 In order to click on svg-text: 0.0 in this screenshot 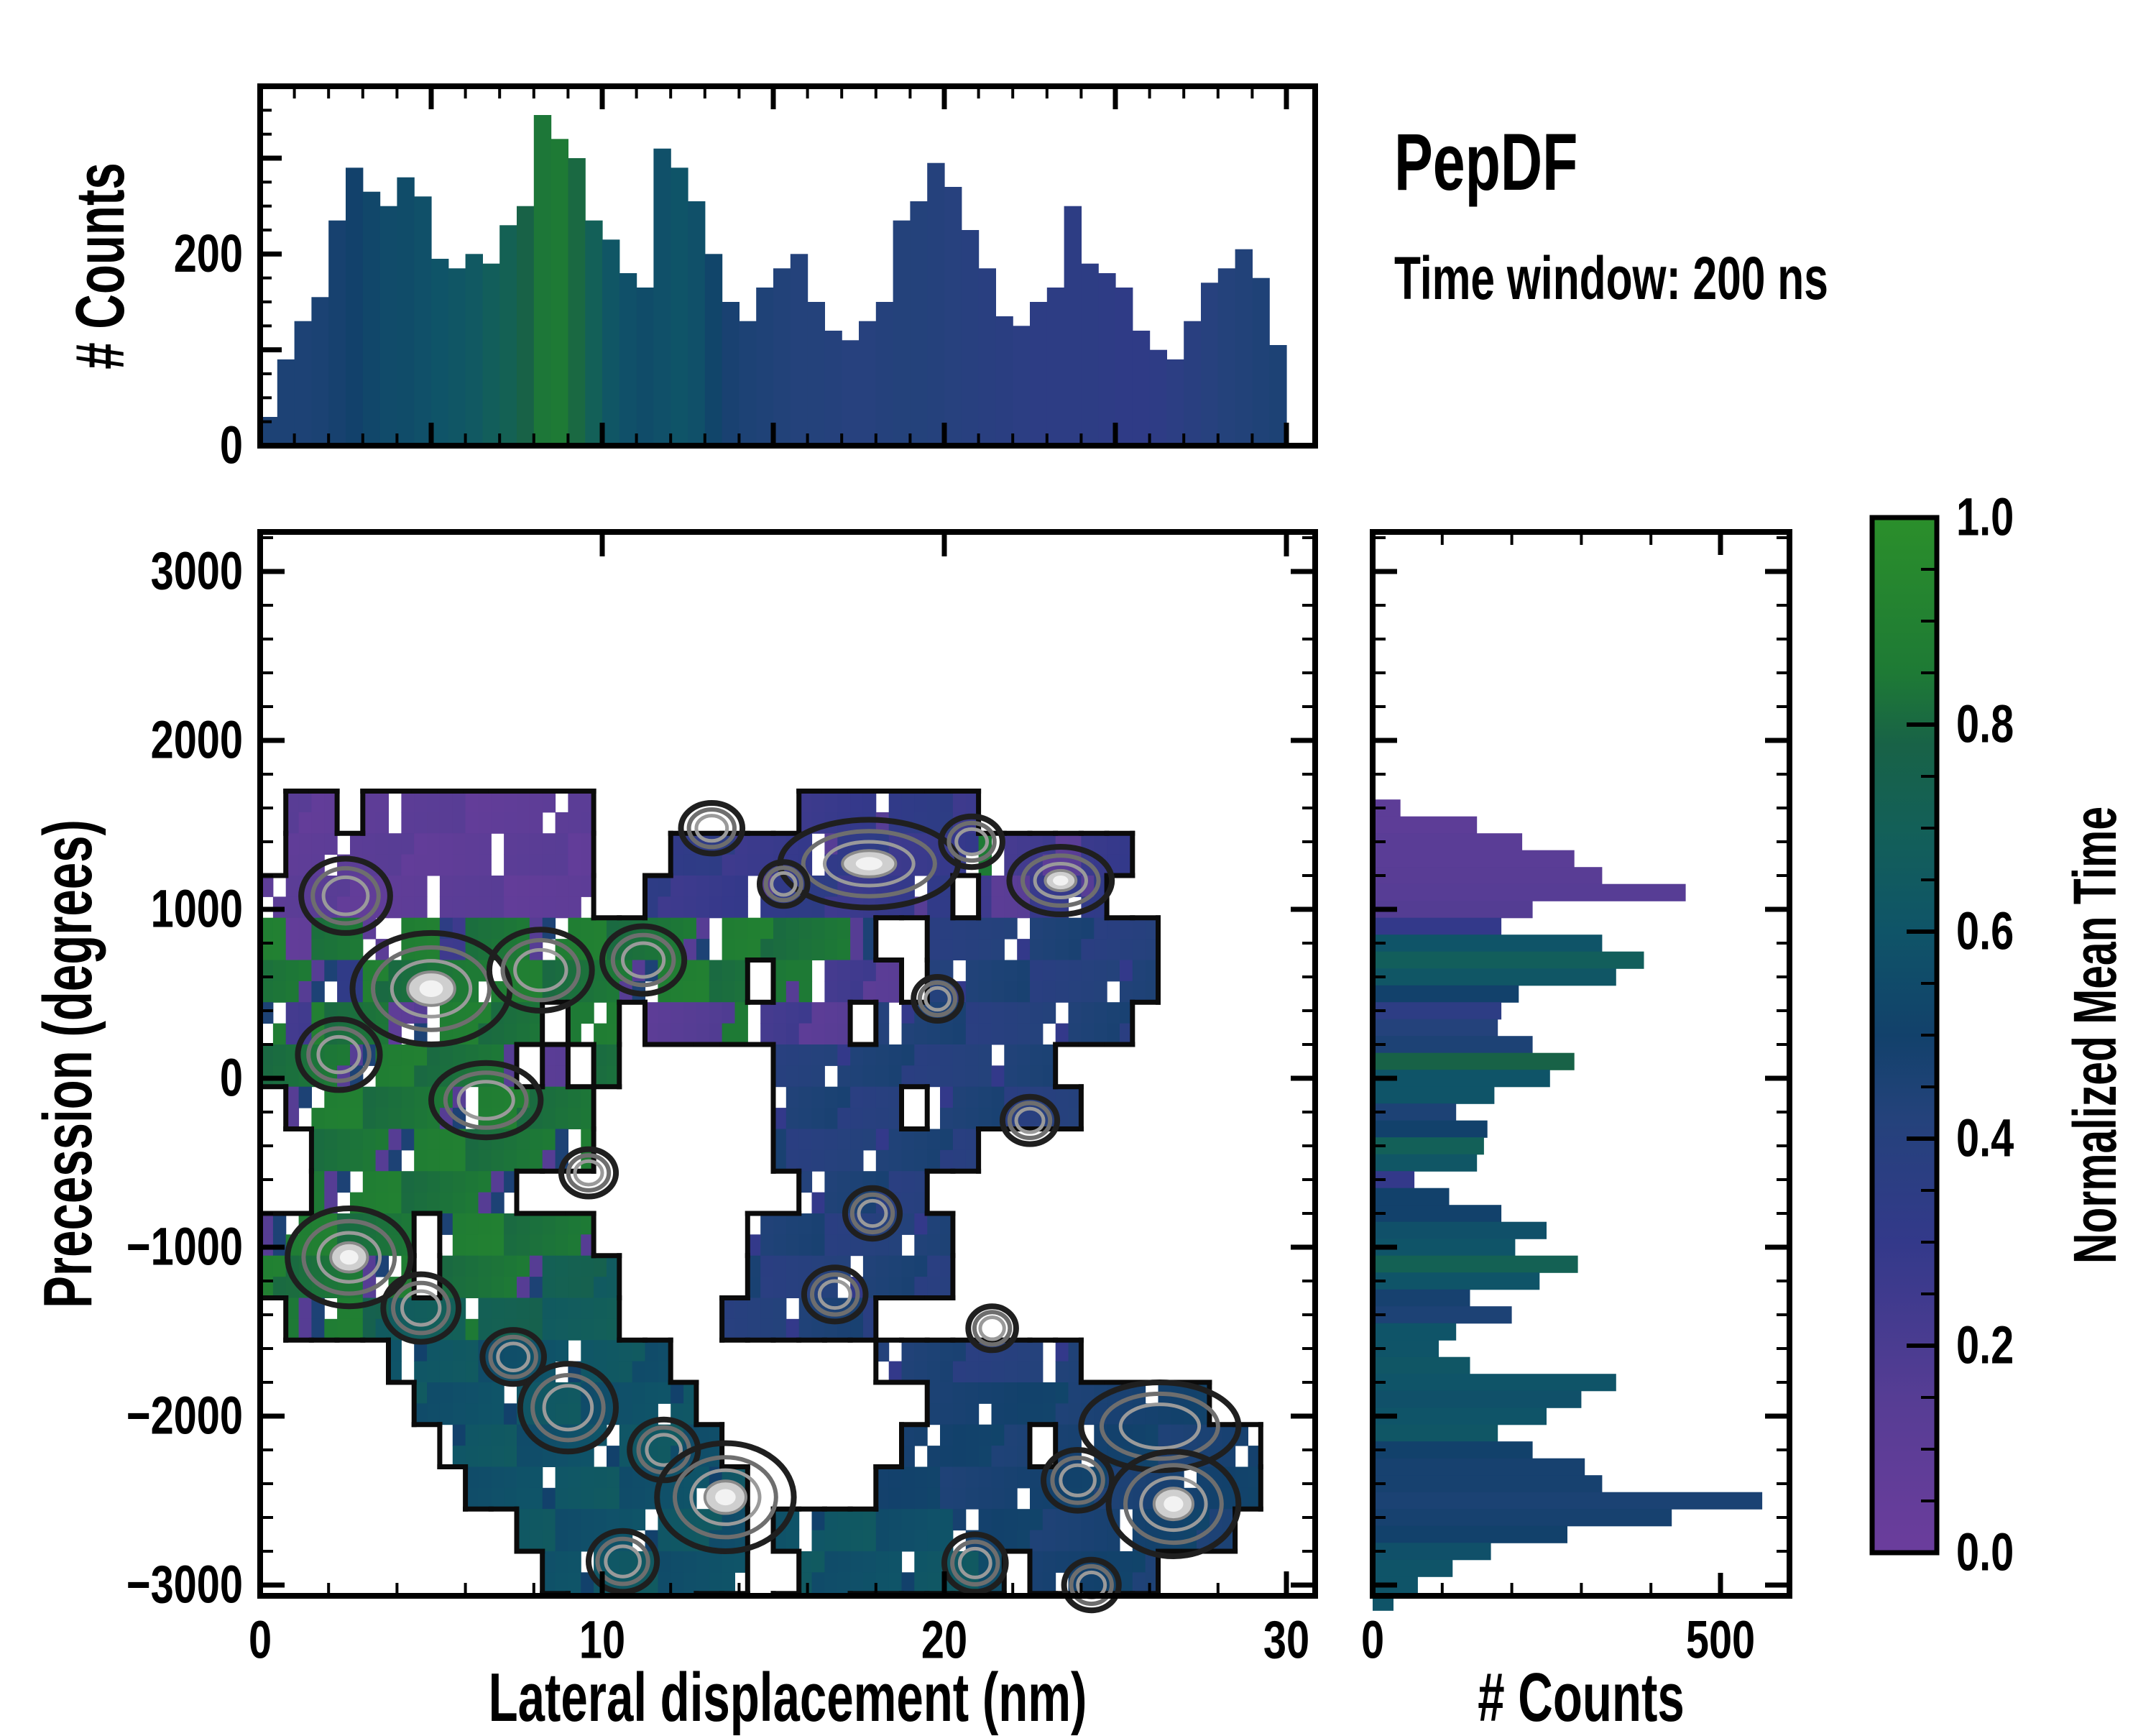, I will do `click(1985, 1553)`.